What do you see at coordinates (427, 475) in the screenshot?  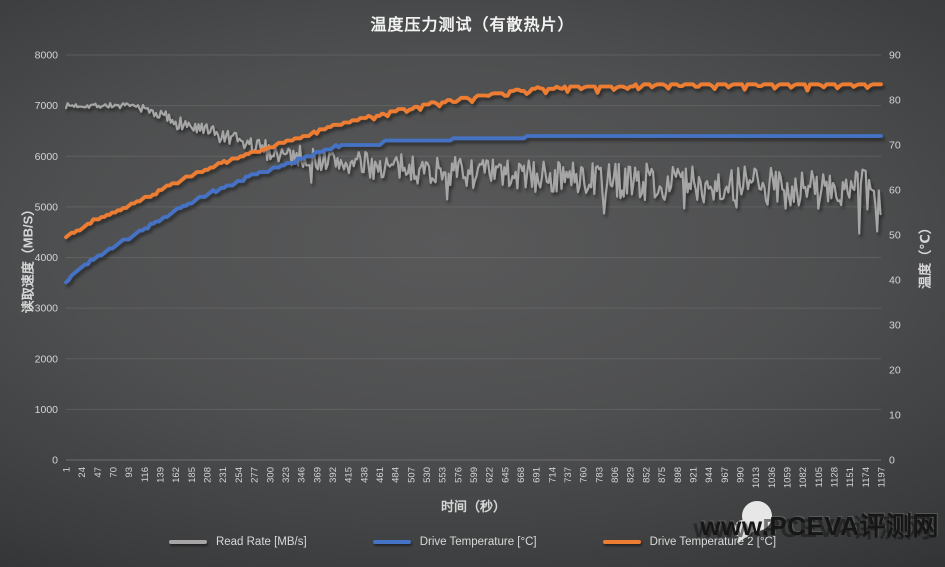 I see `x-tick-label: 530` at bounding box center [427, 475].